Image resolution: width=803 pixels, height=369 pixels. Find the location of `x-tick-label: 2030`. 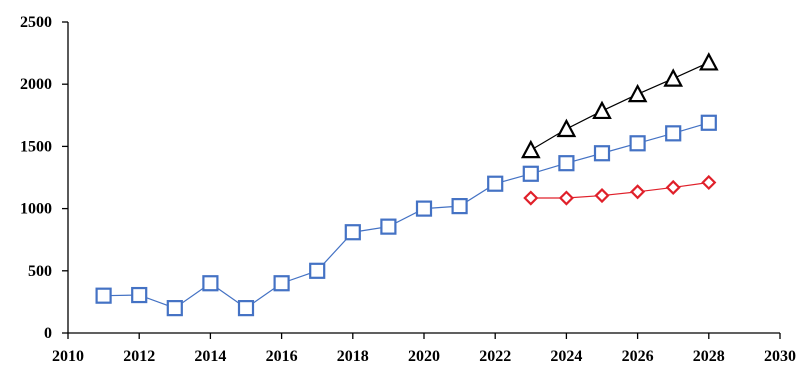

x-tick-label: 2030 is located at coordinates (780, 356).